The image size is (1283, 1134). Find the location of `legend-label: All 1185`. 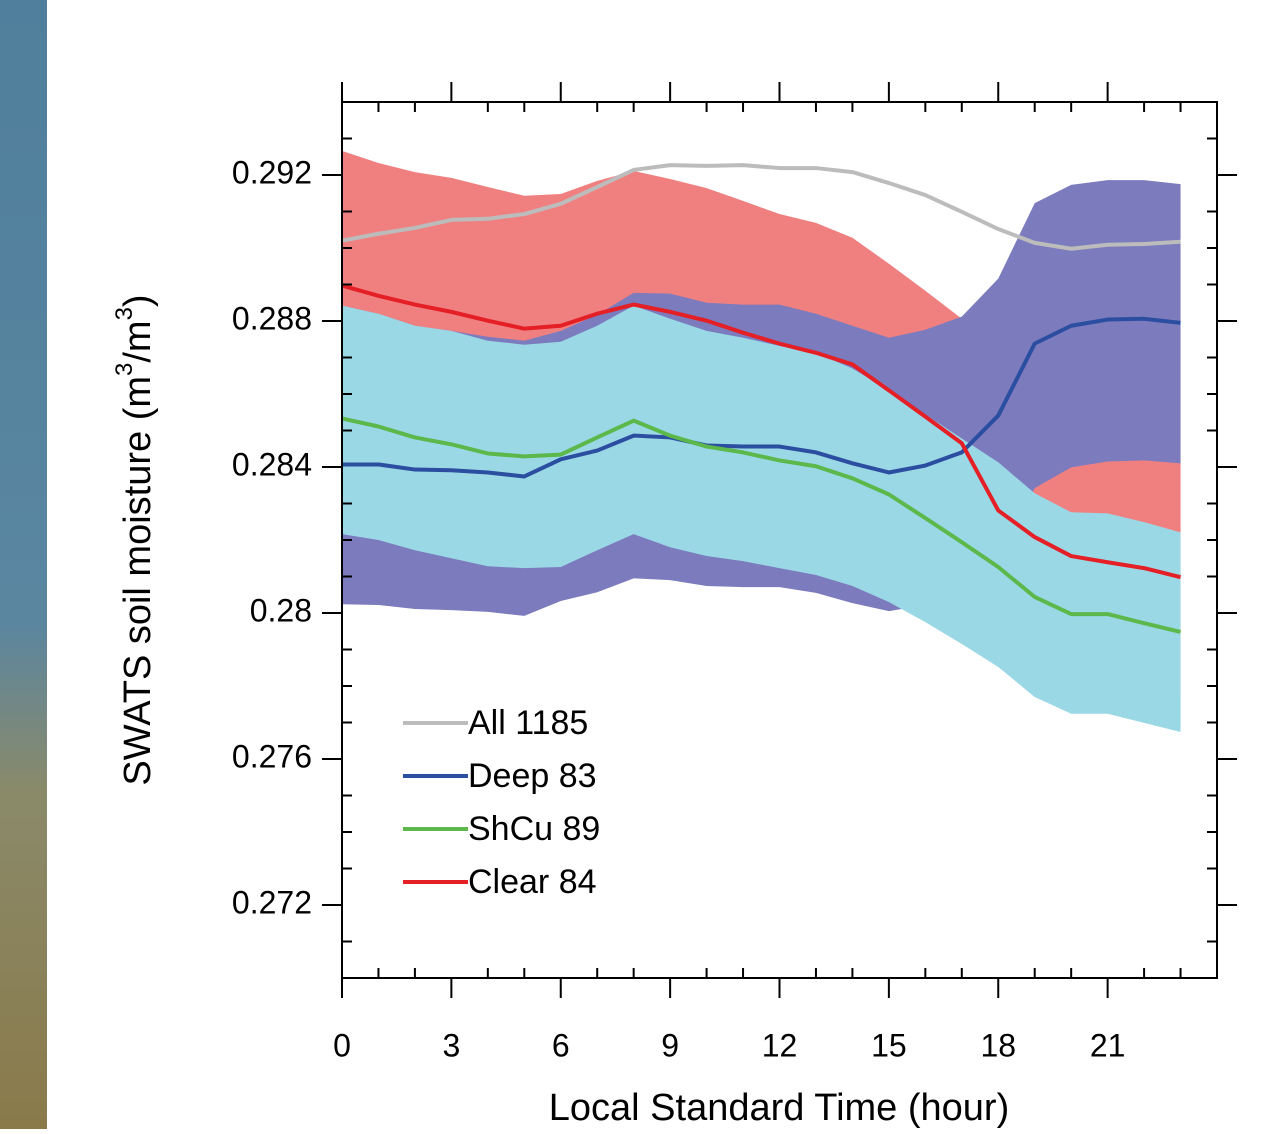

legend-label: All 1185 is located at coordinates (528, 723).